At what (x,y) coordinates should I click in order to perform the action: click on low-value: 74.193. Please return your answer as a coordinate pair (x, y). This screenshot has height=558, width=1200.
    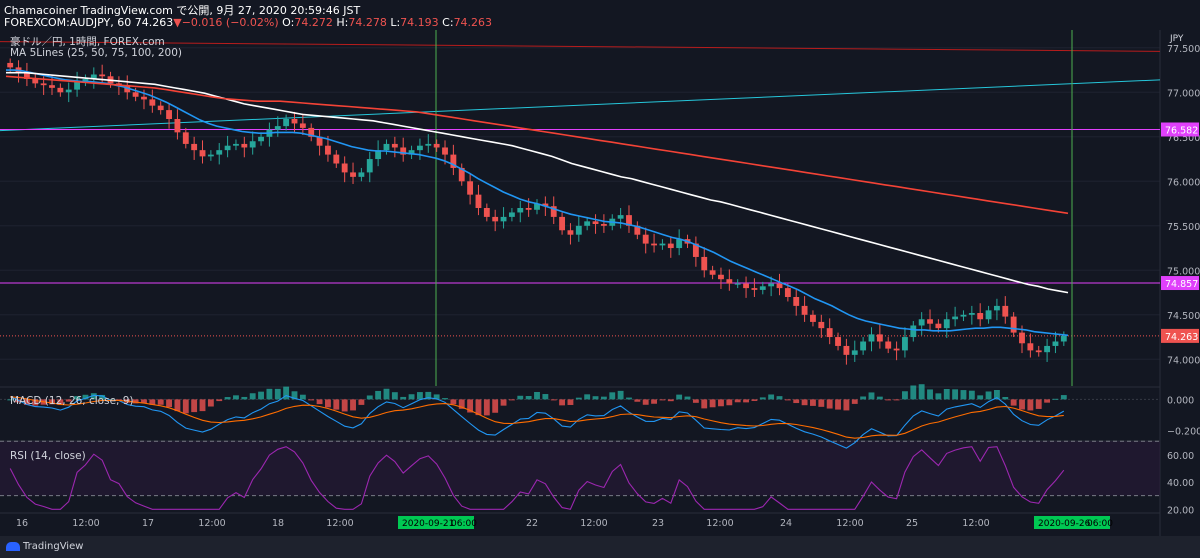
    Looking at the image, I should click on (419, 22).